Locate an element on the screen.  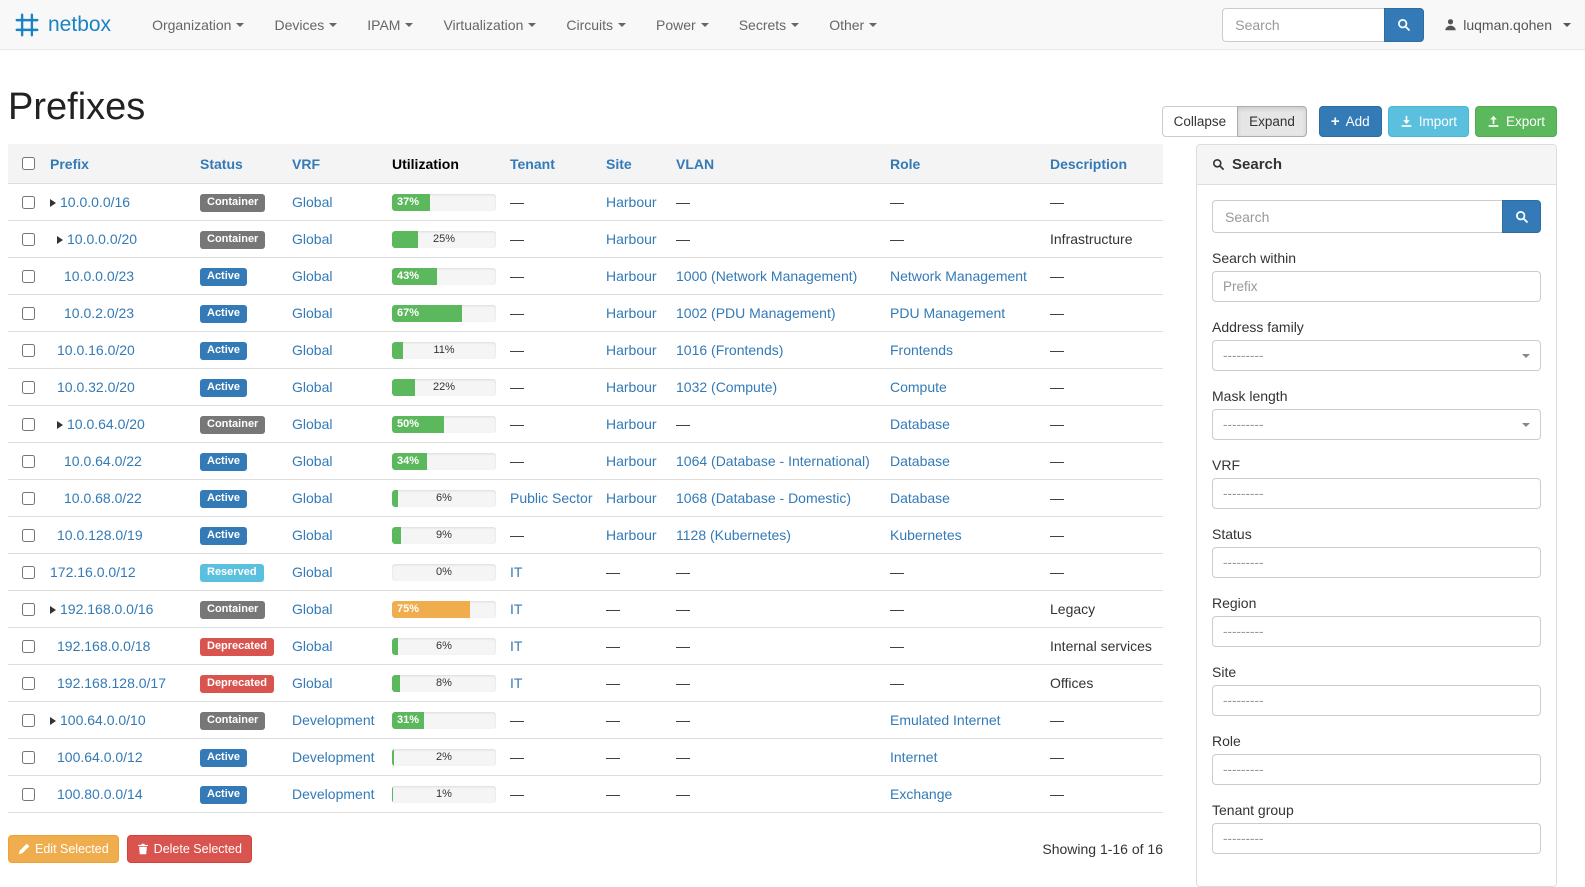
import-button: Import is located at coordinates (1428, 121).